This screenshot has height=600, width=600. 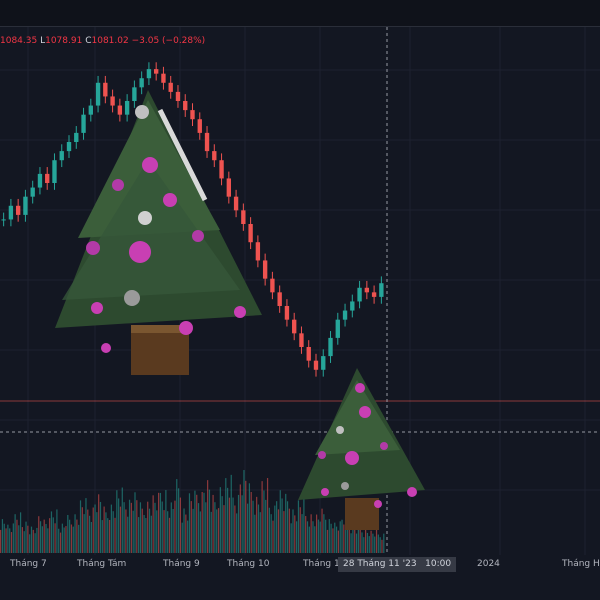 What do you see at coordinates (102, 564) in the screenshot?
I see `x-tick-label: Tháng Tám` at bounding box center [102, 564].